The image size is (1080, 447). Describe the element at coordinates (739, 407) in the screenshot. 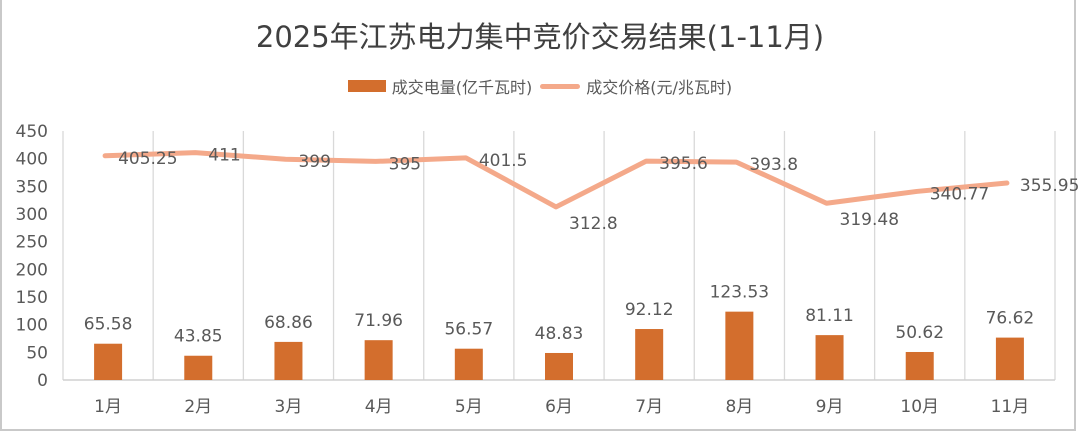

I see `x-category-label: 8月` at that location.